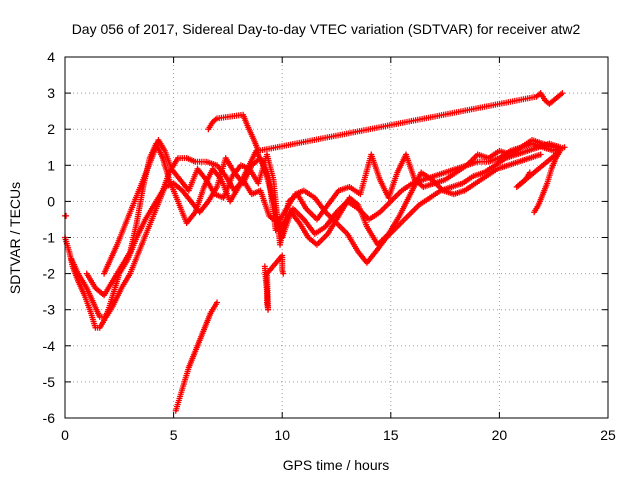 The width and height of the screenshot is (640, 480). What do you see at coordinates (49, 418) in the screenshot?
I see `y-tick-label: -6` at bounding box center [49, 418].